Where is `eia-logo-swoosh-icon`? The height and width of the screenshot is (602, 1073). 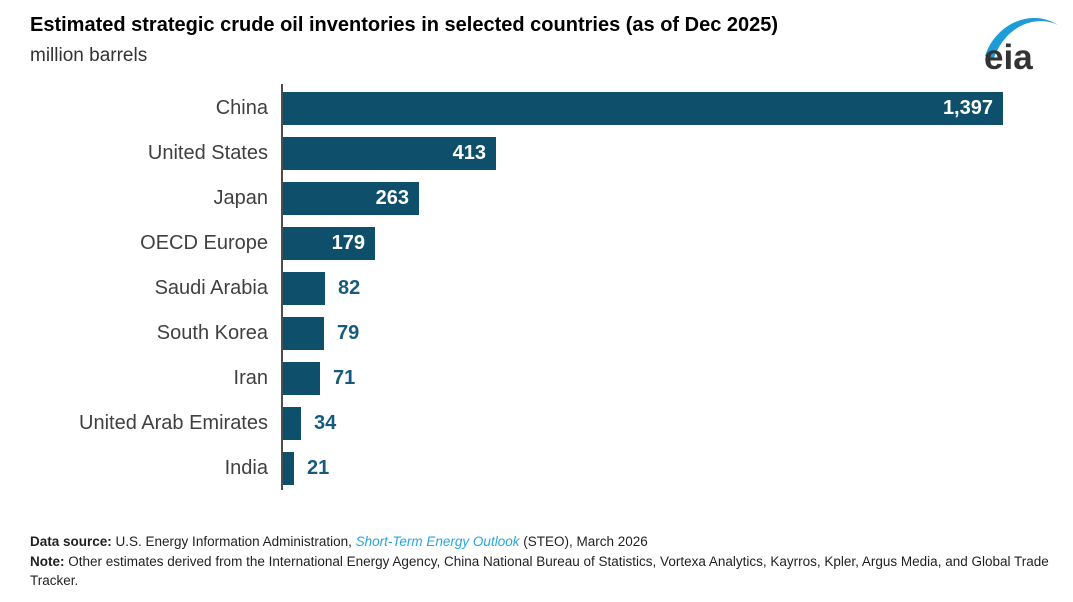
eia-logo-swoosh-icon is located at coordinates (1021, 38).